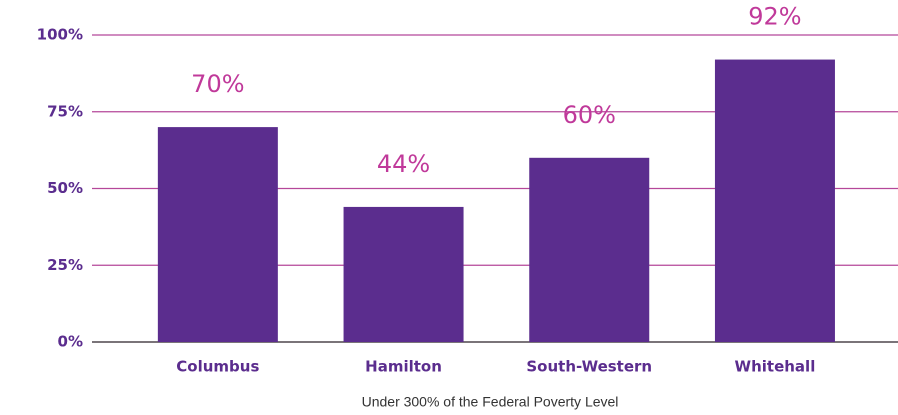 This screenshot has height=415, width=898. I want to click on y-tick-label: 0%, so click(70, 342).